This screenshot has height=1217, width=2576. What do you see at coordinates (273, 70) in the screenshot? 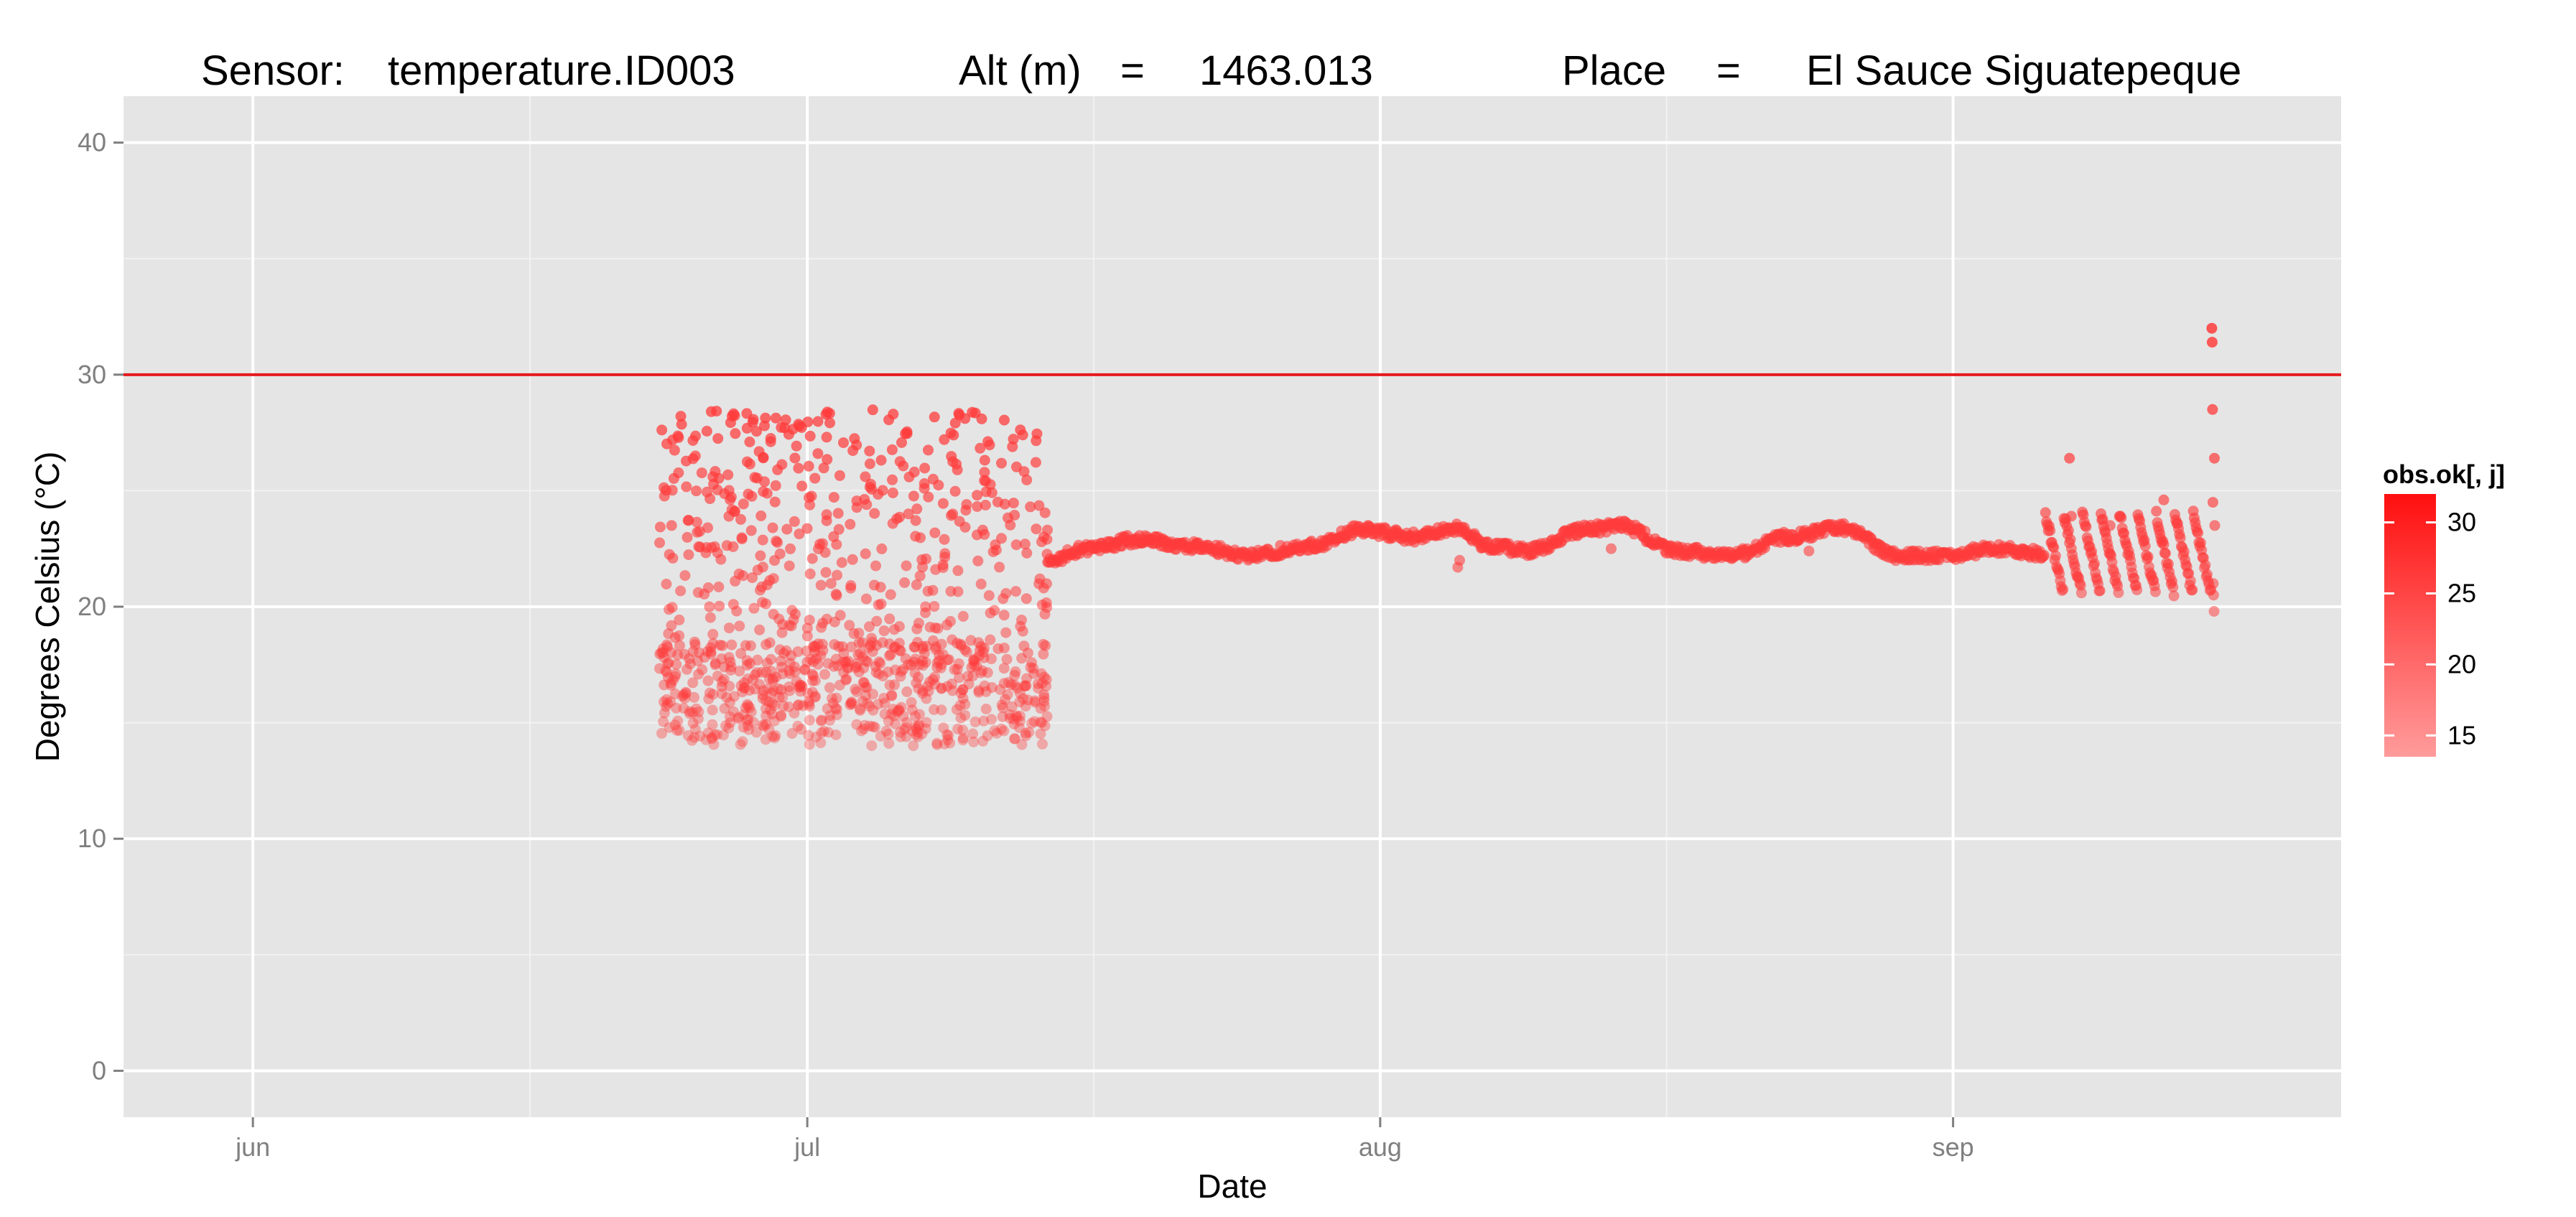
I see `title-sensor-label: Sensor:` at bounding box center [273, 70].